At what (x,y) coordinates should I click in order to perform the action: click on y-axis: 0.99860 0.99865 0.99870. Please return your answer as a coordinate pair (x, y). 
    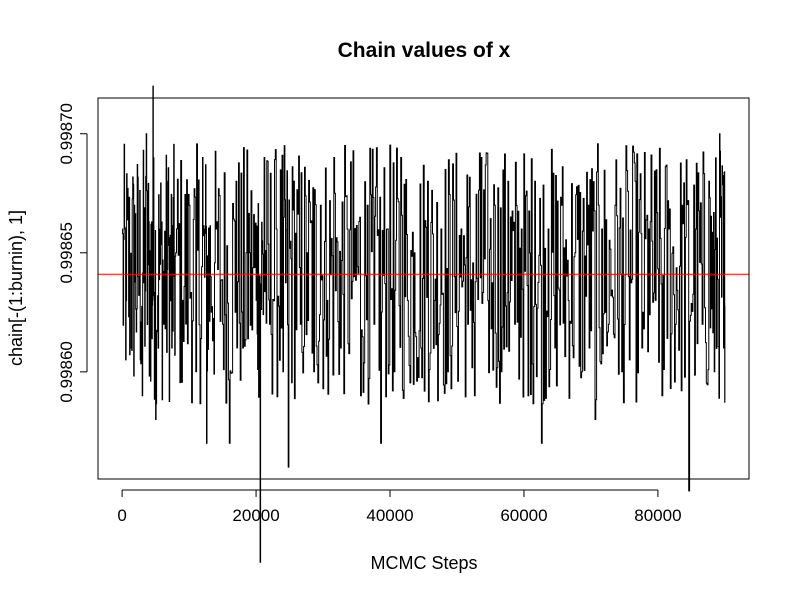
    Looking at the image, I should click on (72, 253).